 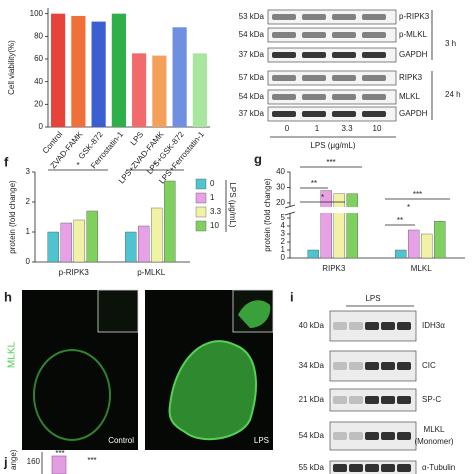 What do you see at coordinates (121, 440) in the screenshot?
I see `caption: Control` at bounding box center [121, 440].